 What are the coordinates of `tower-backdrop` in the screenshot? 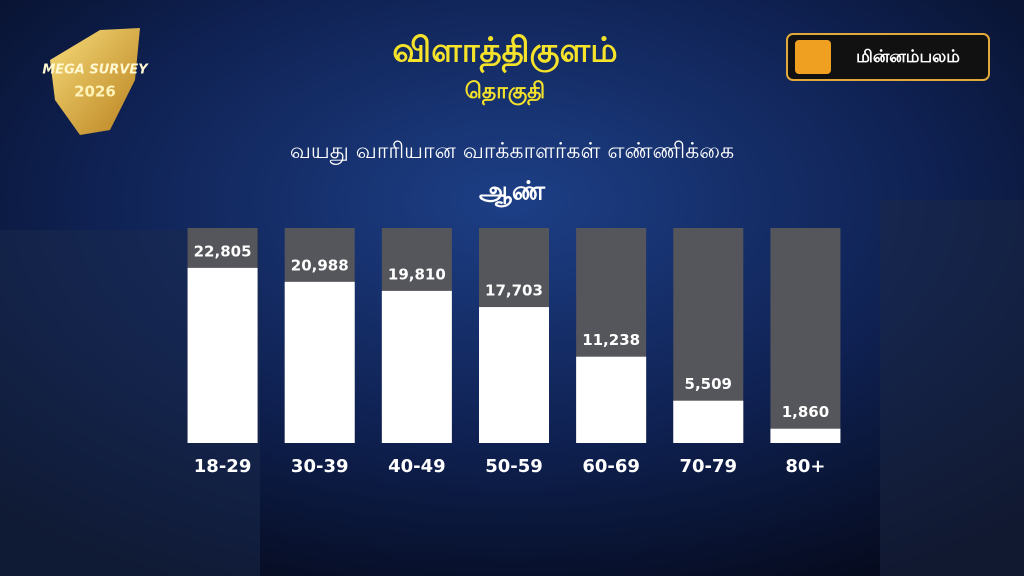 It's located at (952, 388).